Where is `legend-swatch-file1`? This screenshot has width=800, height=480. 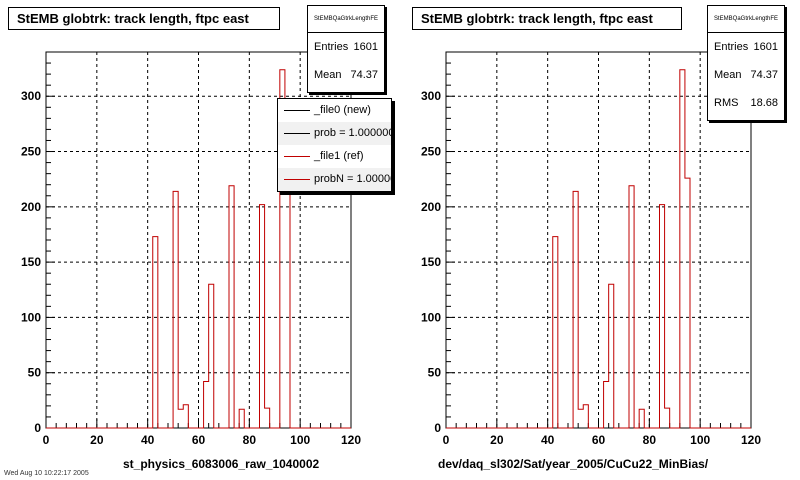
legend-swatch-file1 is located at coordinates (297, 156).